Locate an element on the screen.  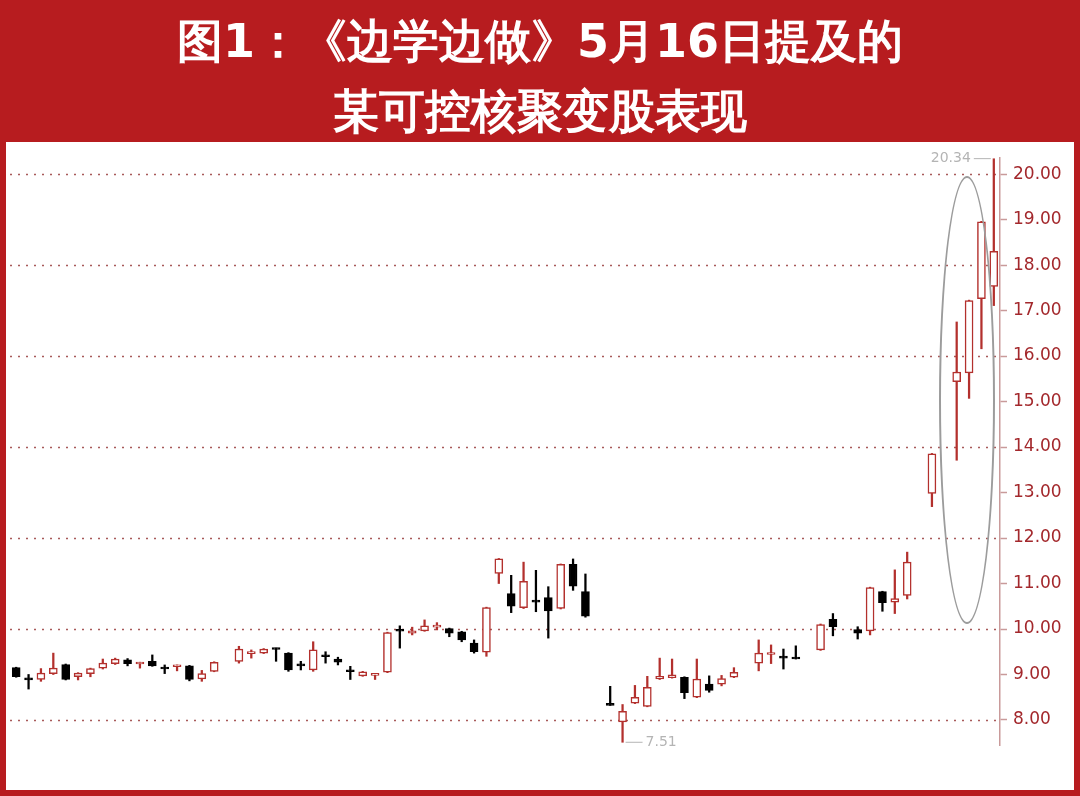
chart-title: 图1：《边学边做》5月16日提及的某可控核聚变股表现 is located at coordinates (540, 76).